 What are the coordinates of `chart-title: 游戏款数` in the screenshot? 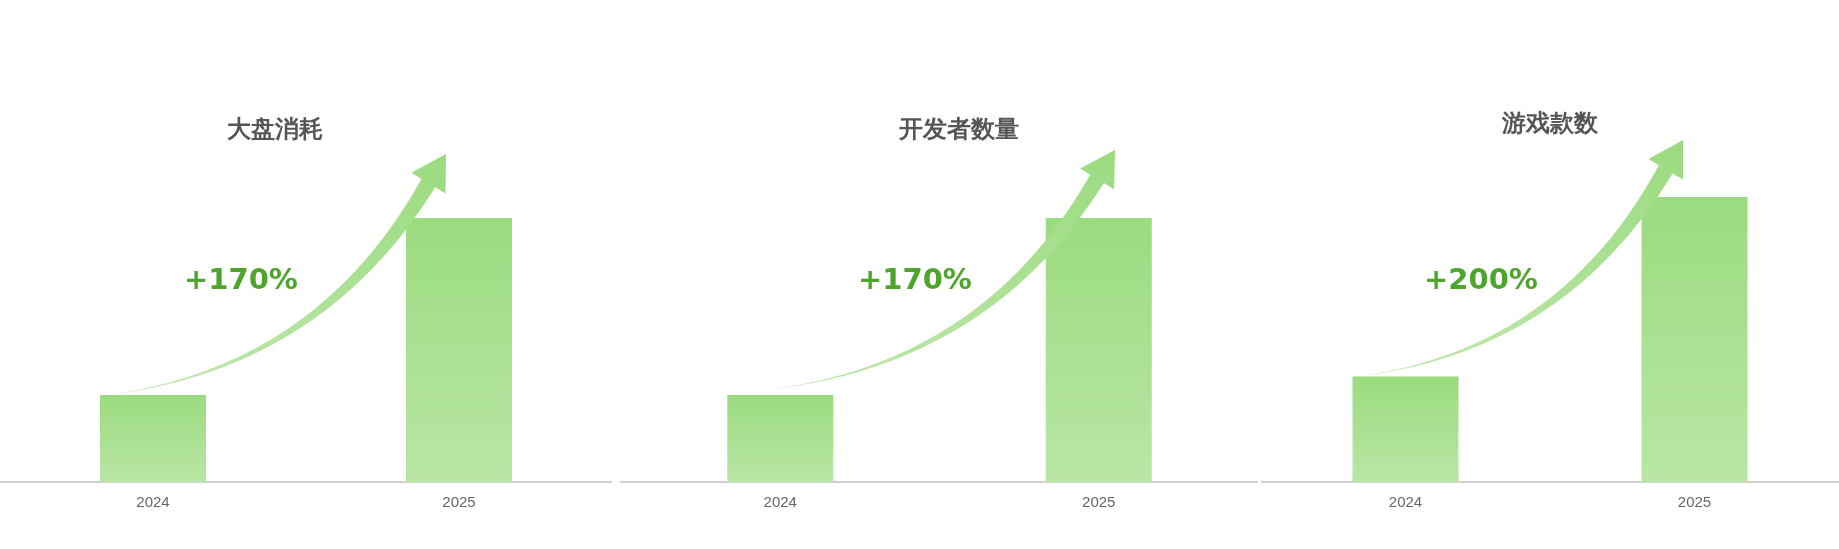 It's located at (1550, 123).